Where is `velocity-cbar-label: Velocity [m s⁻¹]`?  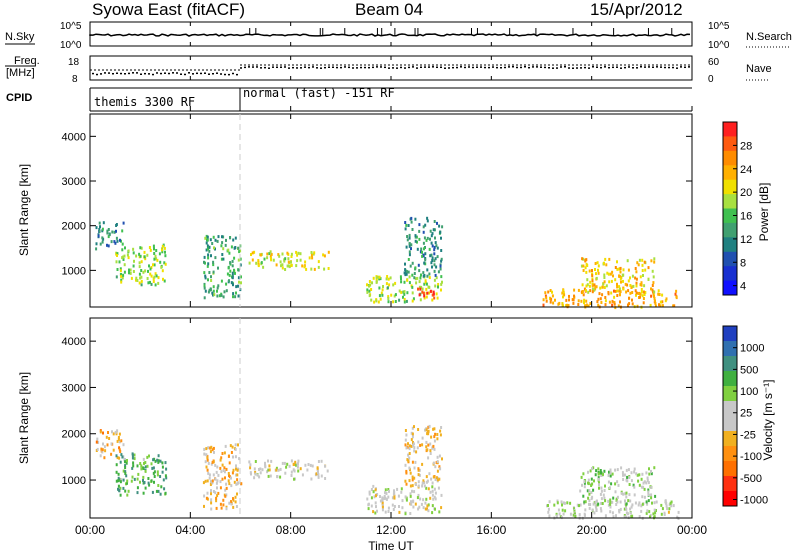 velocity-cbar-label: Velocity [m s⁻¹] is located at coordinates (768, 419).